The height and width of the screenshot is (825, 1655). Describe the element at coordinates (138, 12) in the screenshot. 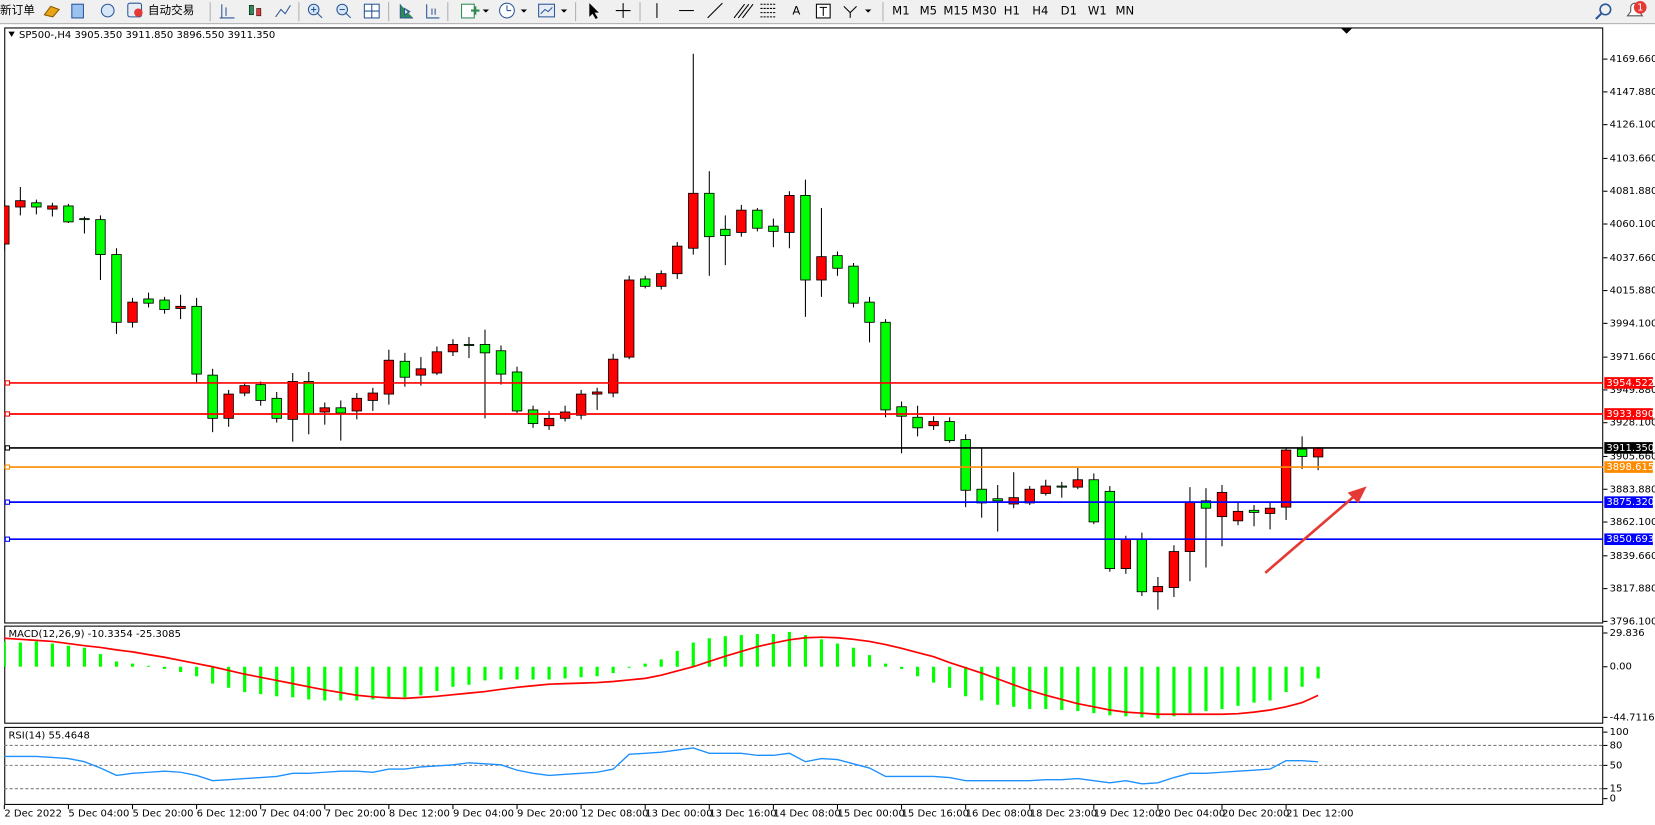

I see `icon-auto-trading-stop` at that location.